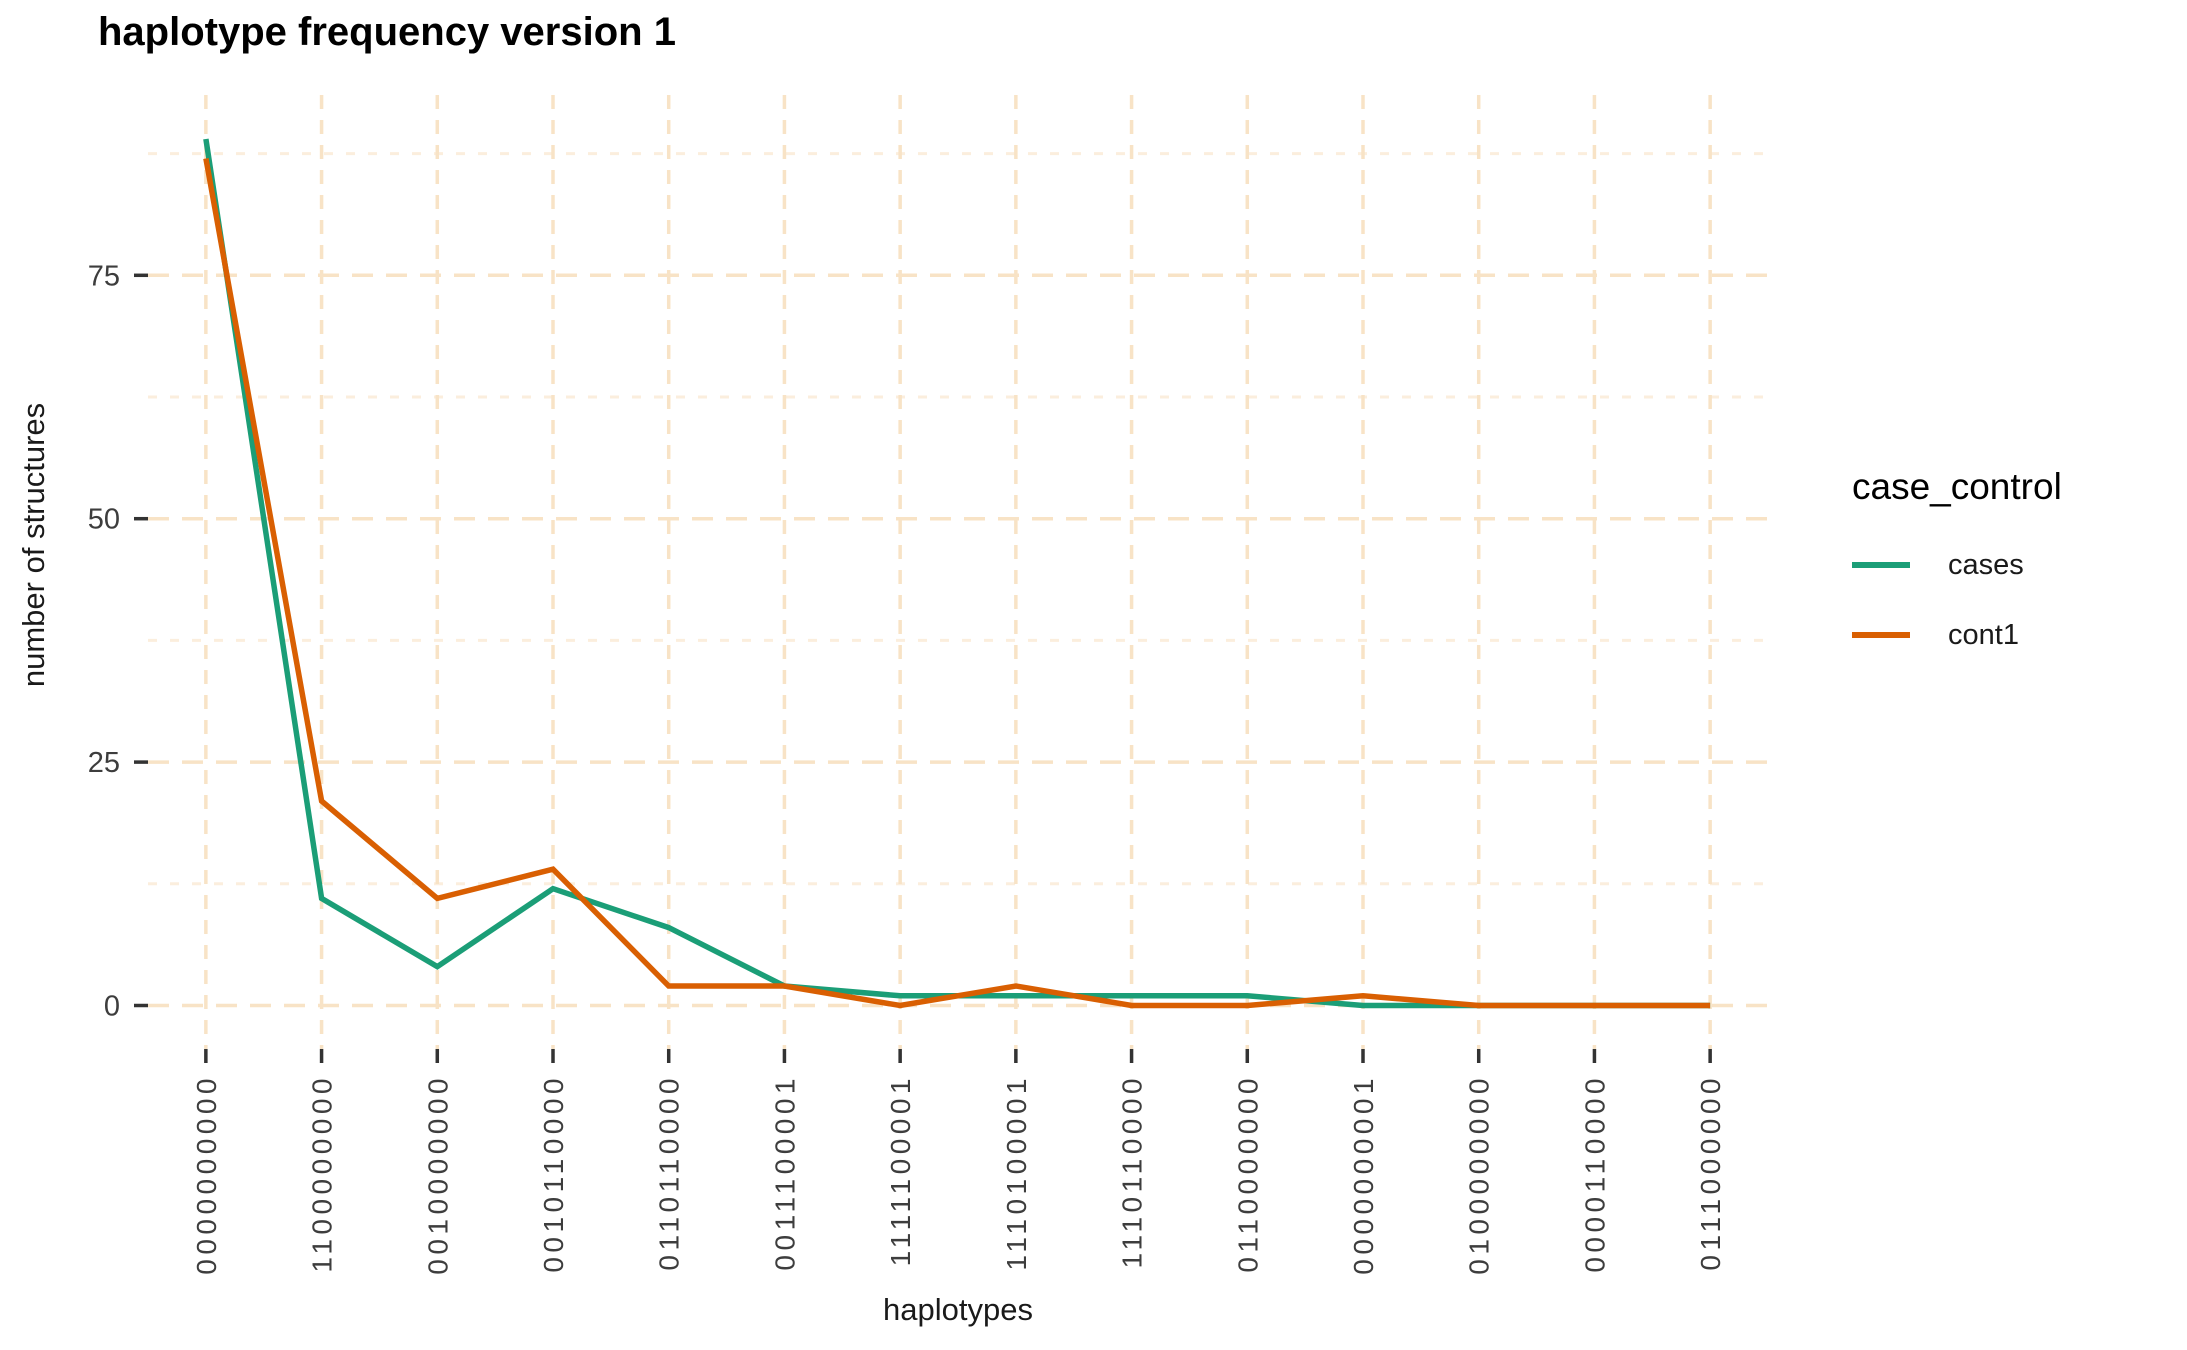 The width and height of the screenshot is (2187, 1350). Describe the element at coordinates (669, 1172) in the screenshot. I see `x-tick-label: 0110110000` at that location.